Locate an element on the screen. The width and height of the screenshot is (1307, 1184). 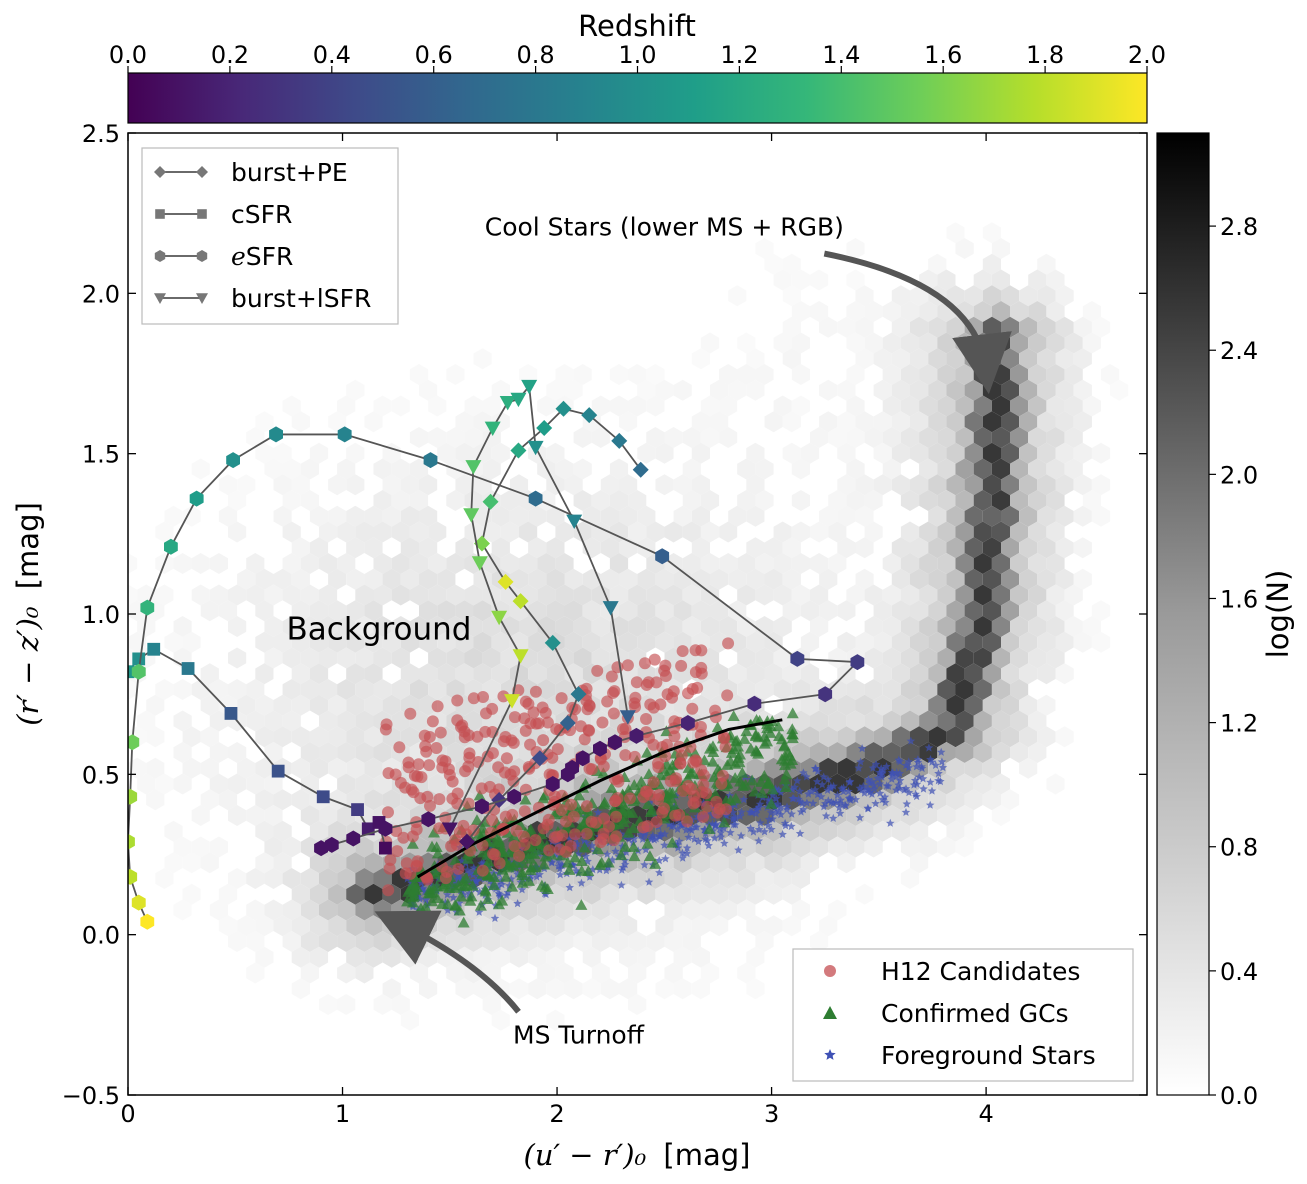
track-point-csfr is located at coordinates (231, 713).